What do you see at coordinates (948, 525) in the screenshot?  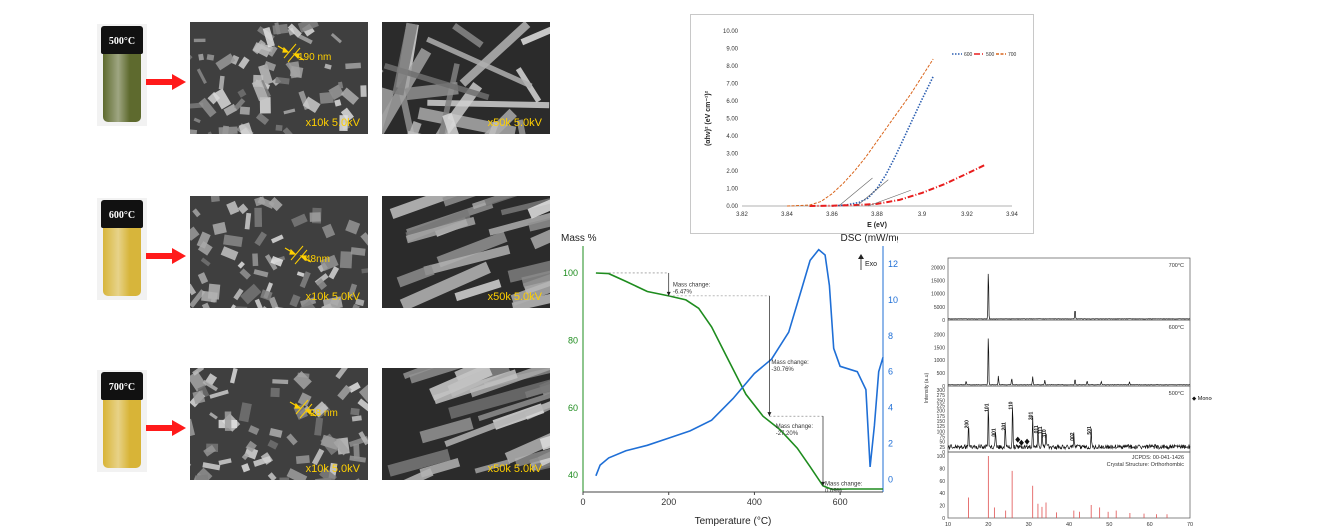 I see `xrd-x-tick: 10` at bounding box center [948, 525].